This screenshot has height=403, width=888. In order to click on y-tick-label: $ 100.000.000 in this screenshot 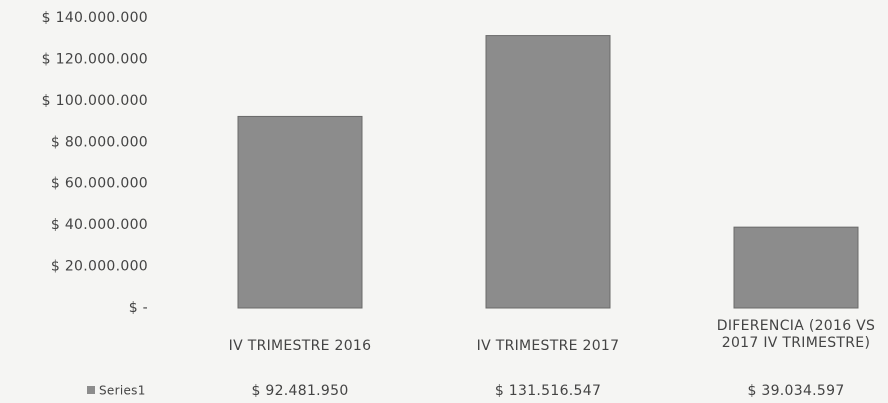, I will do `click(95, 101)`.